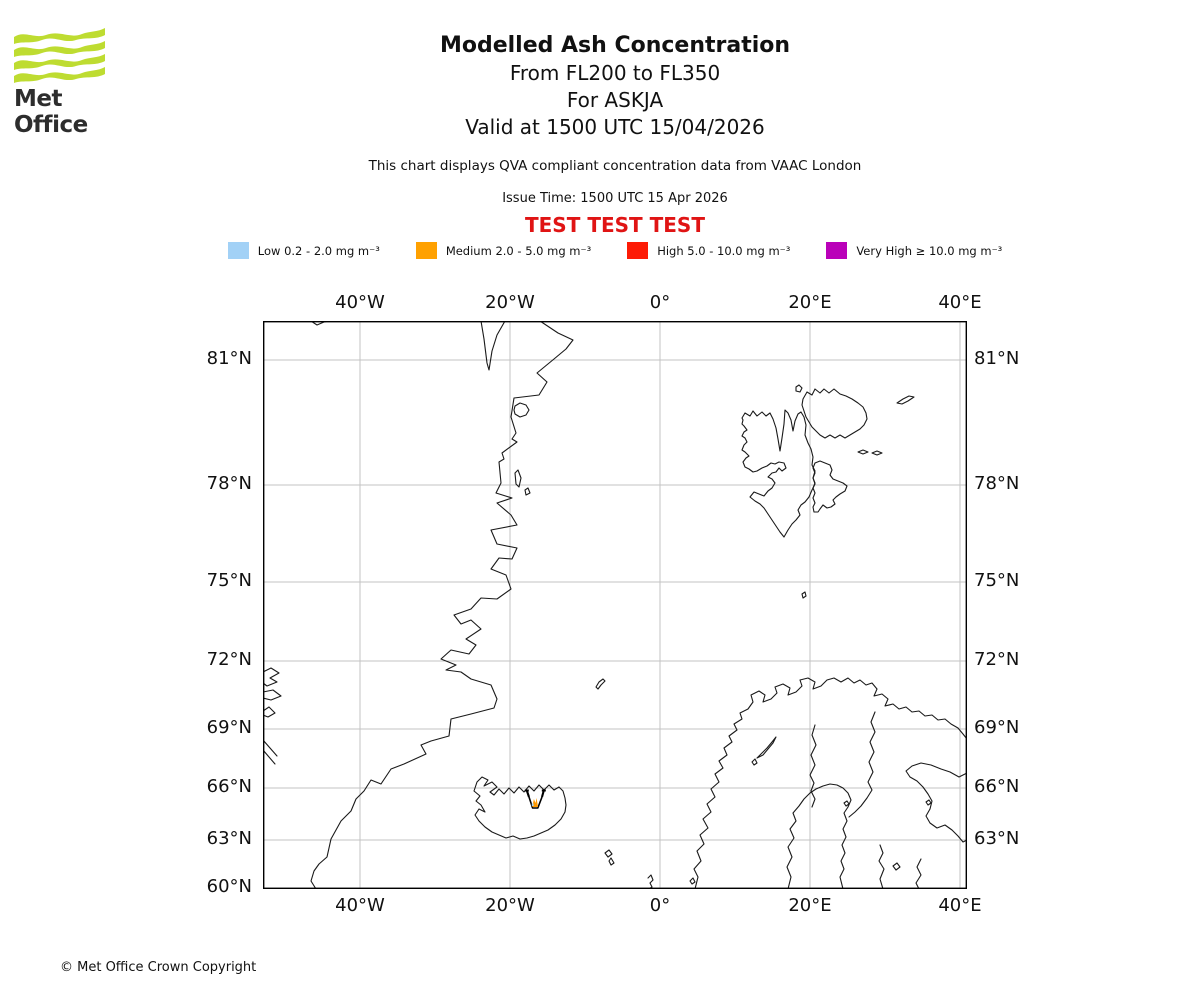 This screenshot has height=1000, width=1200. Describe the element at coordinates (51, 112) in the screenshot. I see `met-office-logo-text: Met Office` at that location.